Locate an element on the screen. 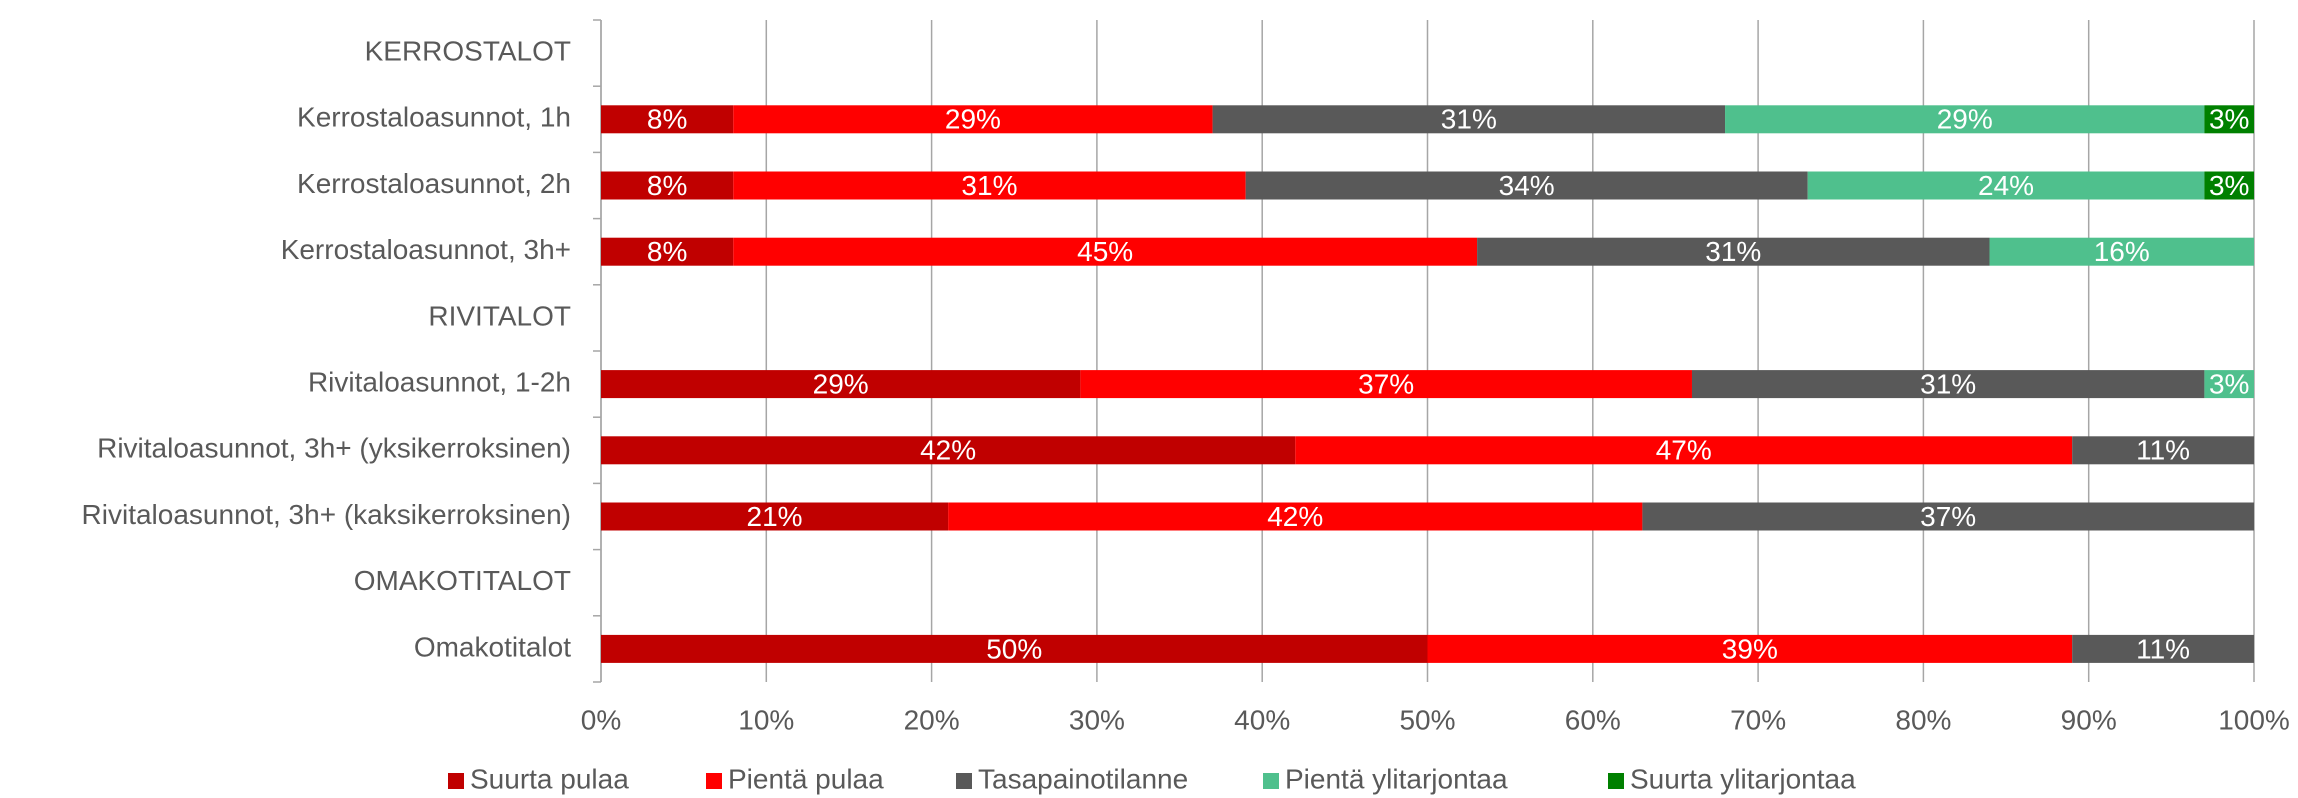 This screenshot has height=798, width=2298. value-label: 45% is located at coordinates (1105, 251).